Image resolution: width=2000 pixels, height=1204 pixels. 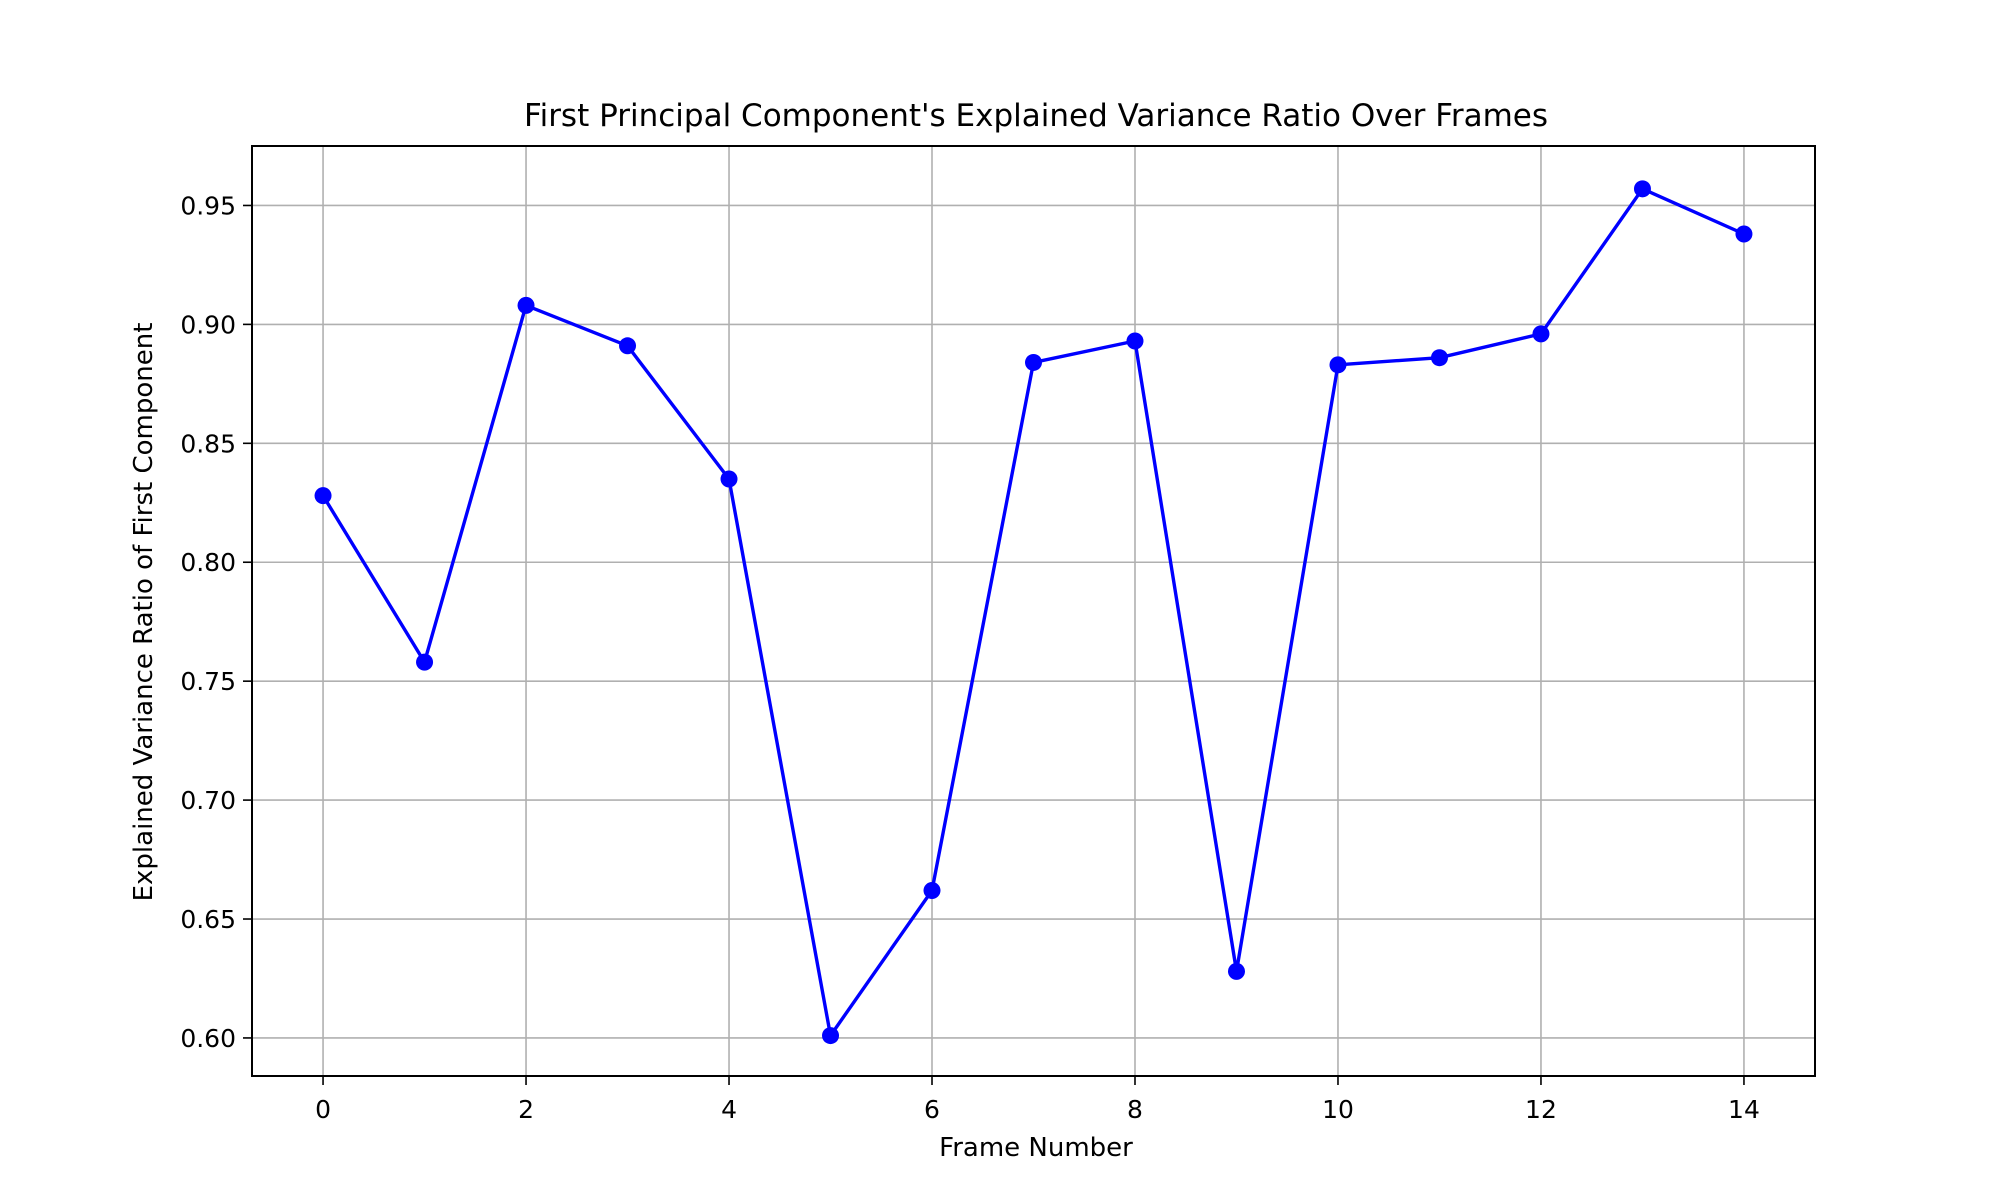 I want to click on x-tick-label: 2, so click(x=526, y=1109).